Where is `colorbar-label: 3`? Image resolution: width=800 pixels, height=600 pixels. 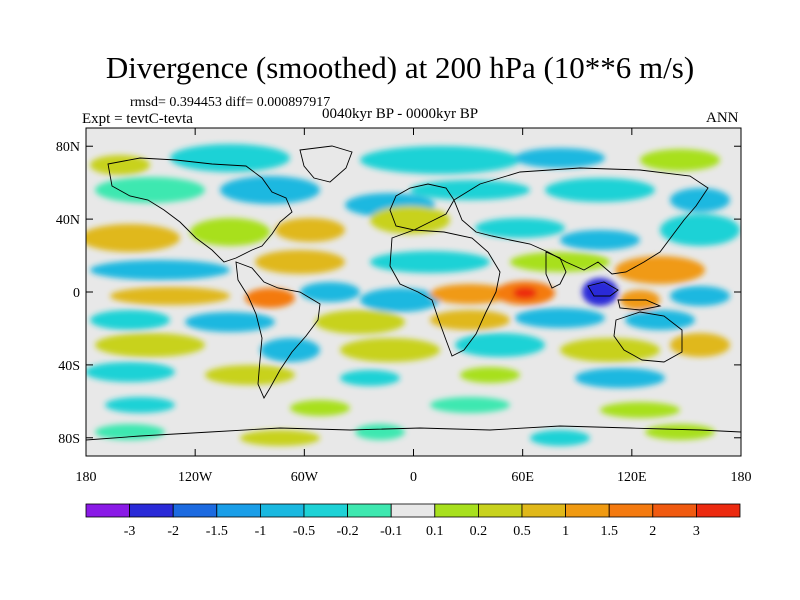
colorbar-label: 3 is located at coordinates (696, 531).